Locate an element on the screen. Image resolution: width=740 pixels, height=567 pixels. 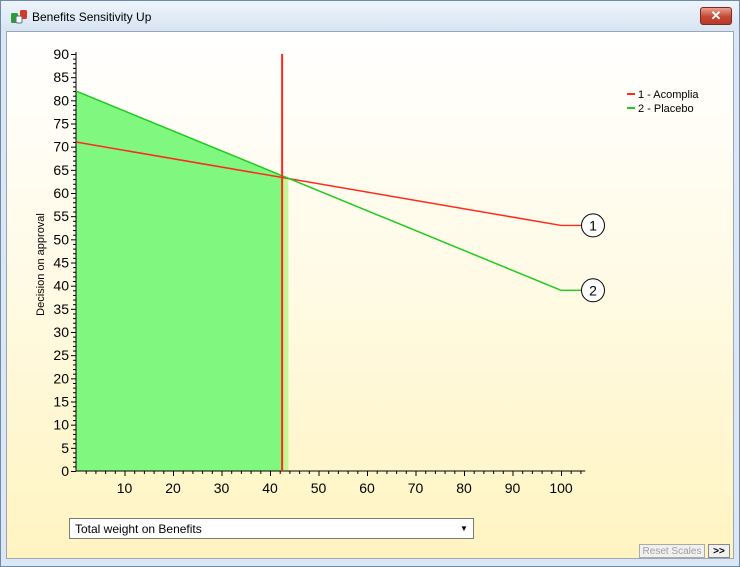
close-button: ✕ is located at coordinates (716, 16).